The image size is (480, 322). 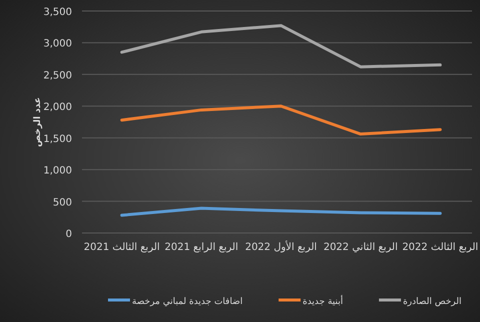 I want to click on legend-label: اضافات جديدة لمباني مرخصة, so click(x=187, y=302).